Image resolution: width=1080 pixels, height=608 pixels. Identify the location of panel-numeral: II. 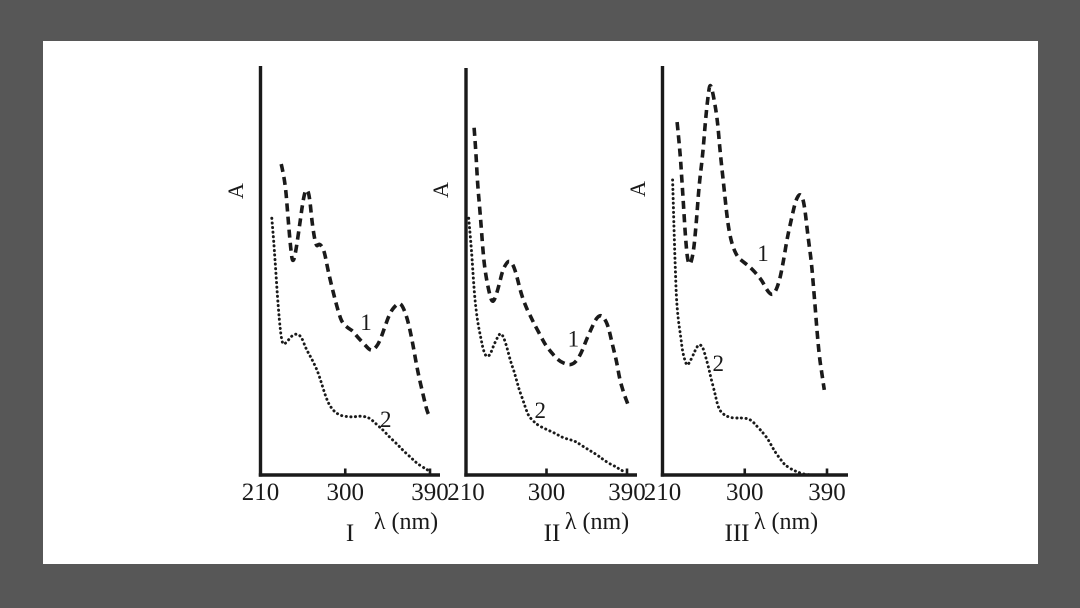
(552, 533).